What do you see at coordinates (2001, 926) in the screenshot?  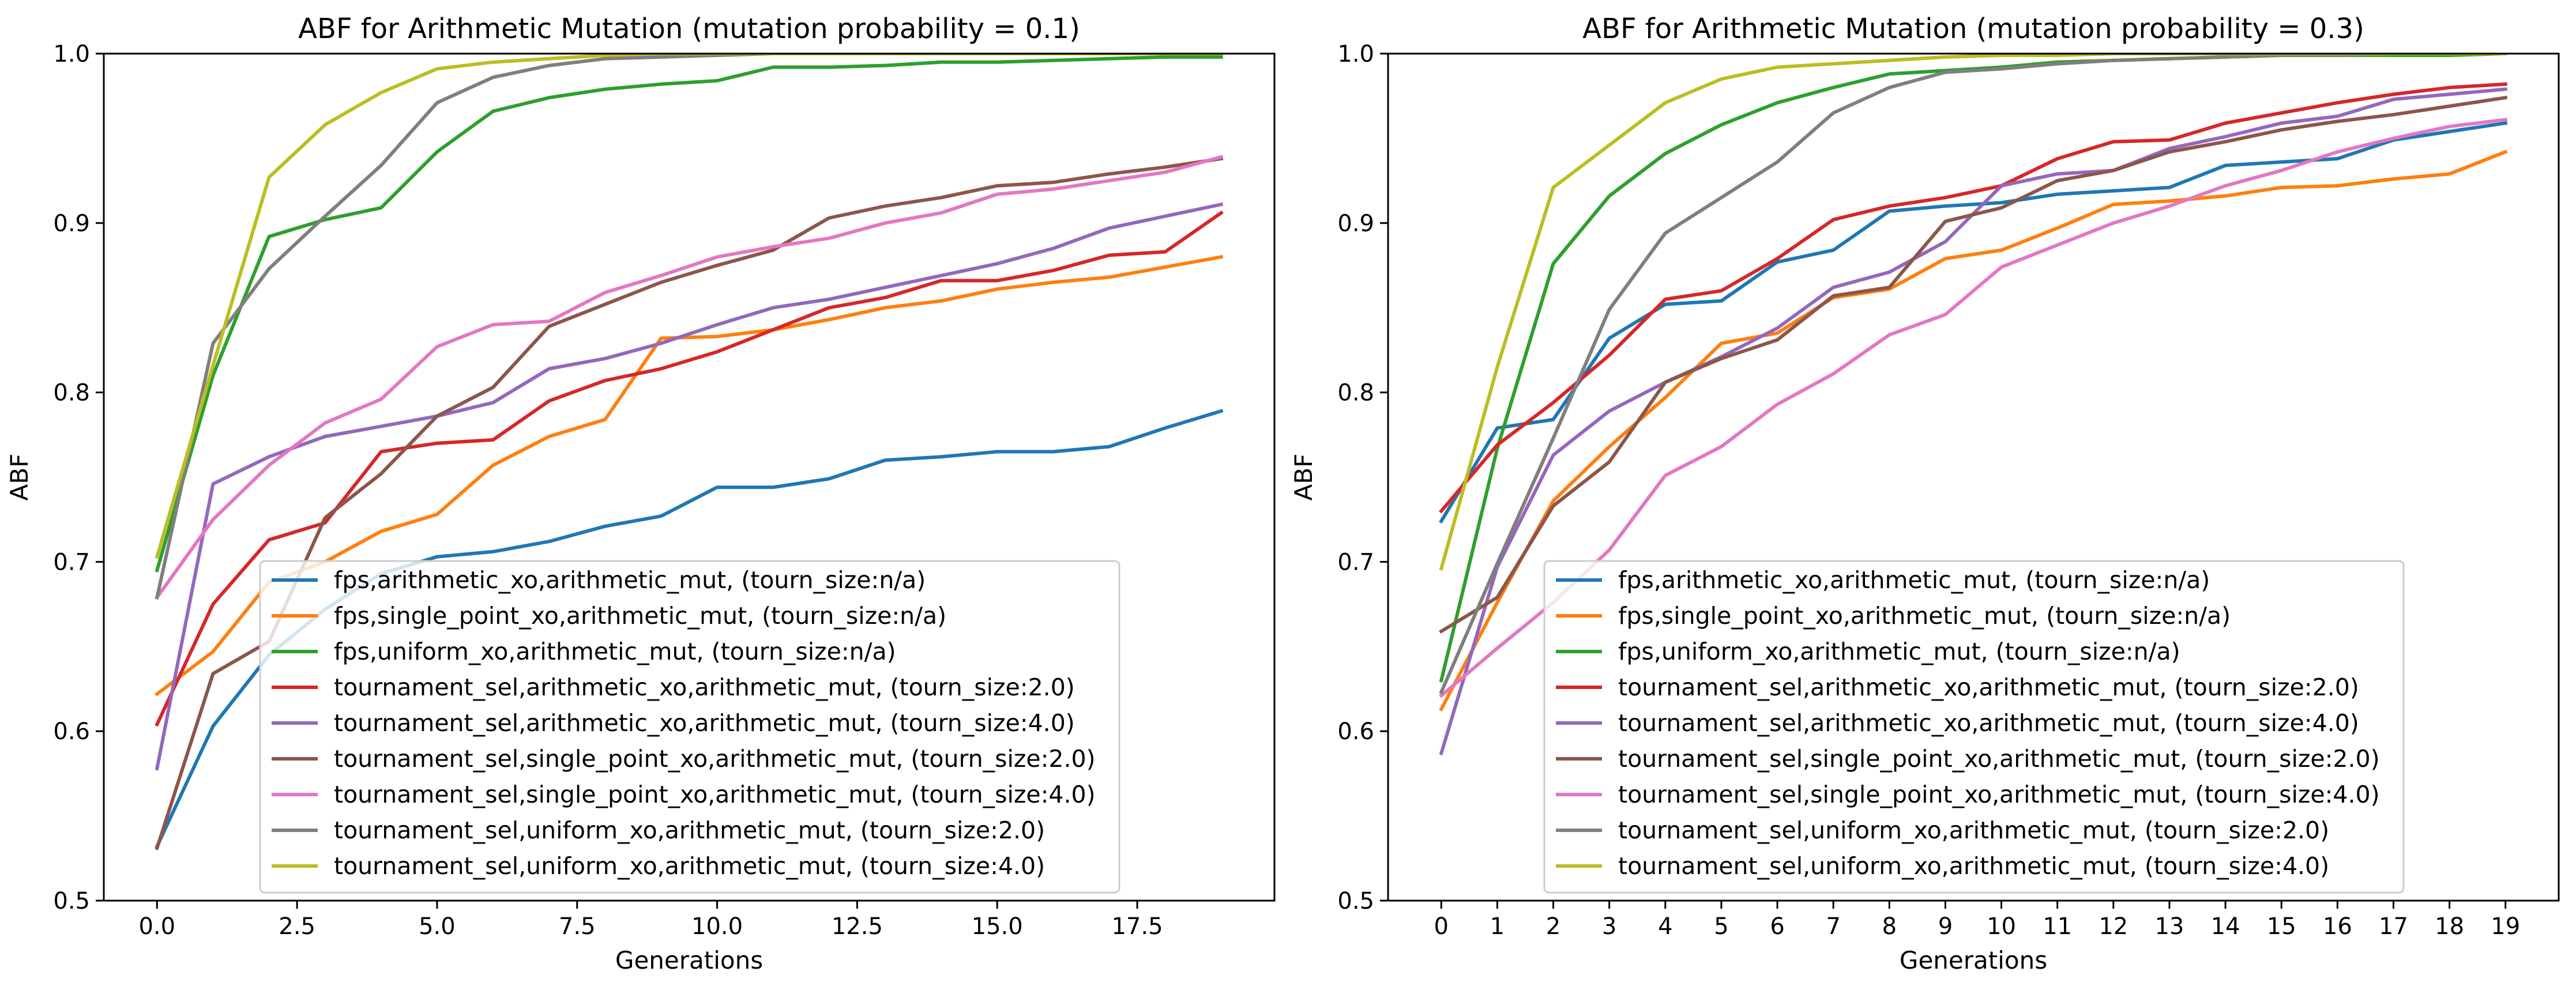 I see `x-tick-label: 10` at bounding box center [2001, 926].